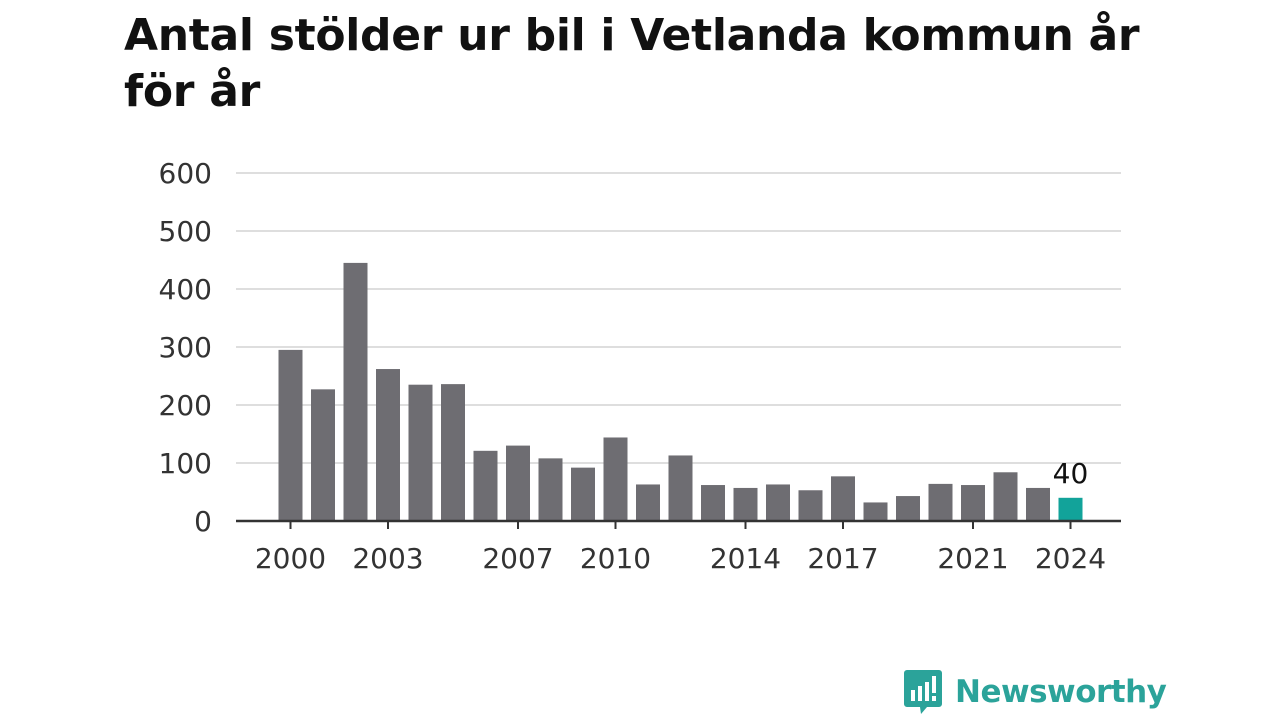 This screenshot has width=1280, height=720. What do you see at coordinates (745, 558) in the screenshot?
I see `x-tick-label: 2014` at bounding box center [745, 558].